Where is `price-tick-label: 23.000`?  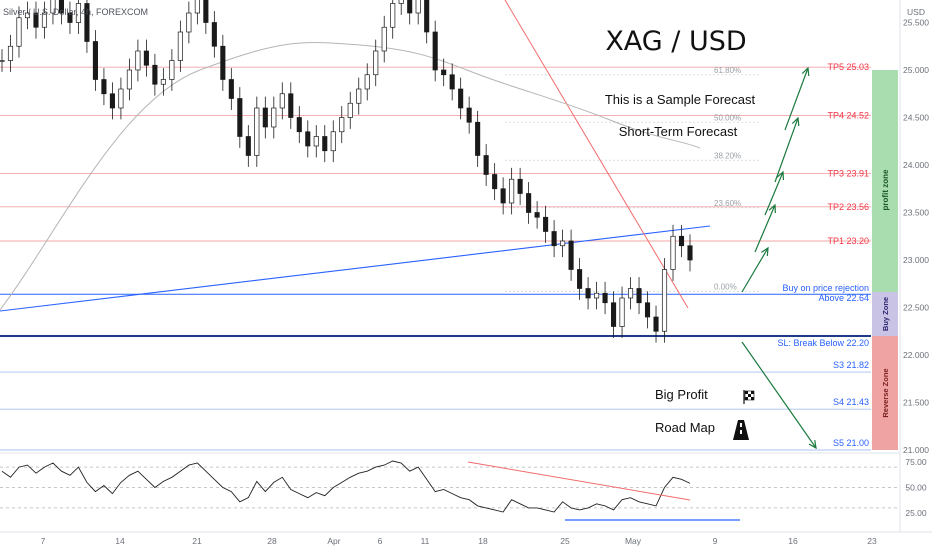 price-tick-label: 23.000 is located at coordinates (916, 260).